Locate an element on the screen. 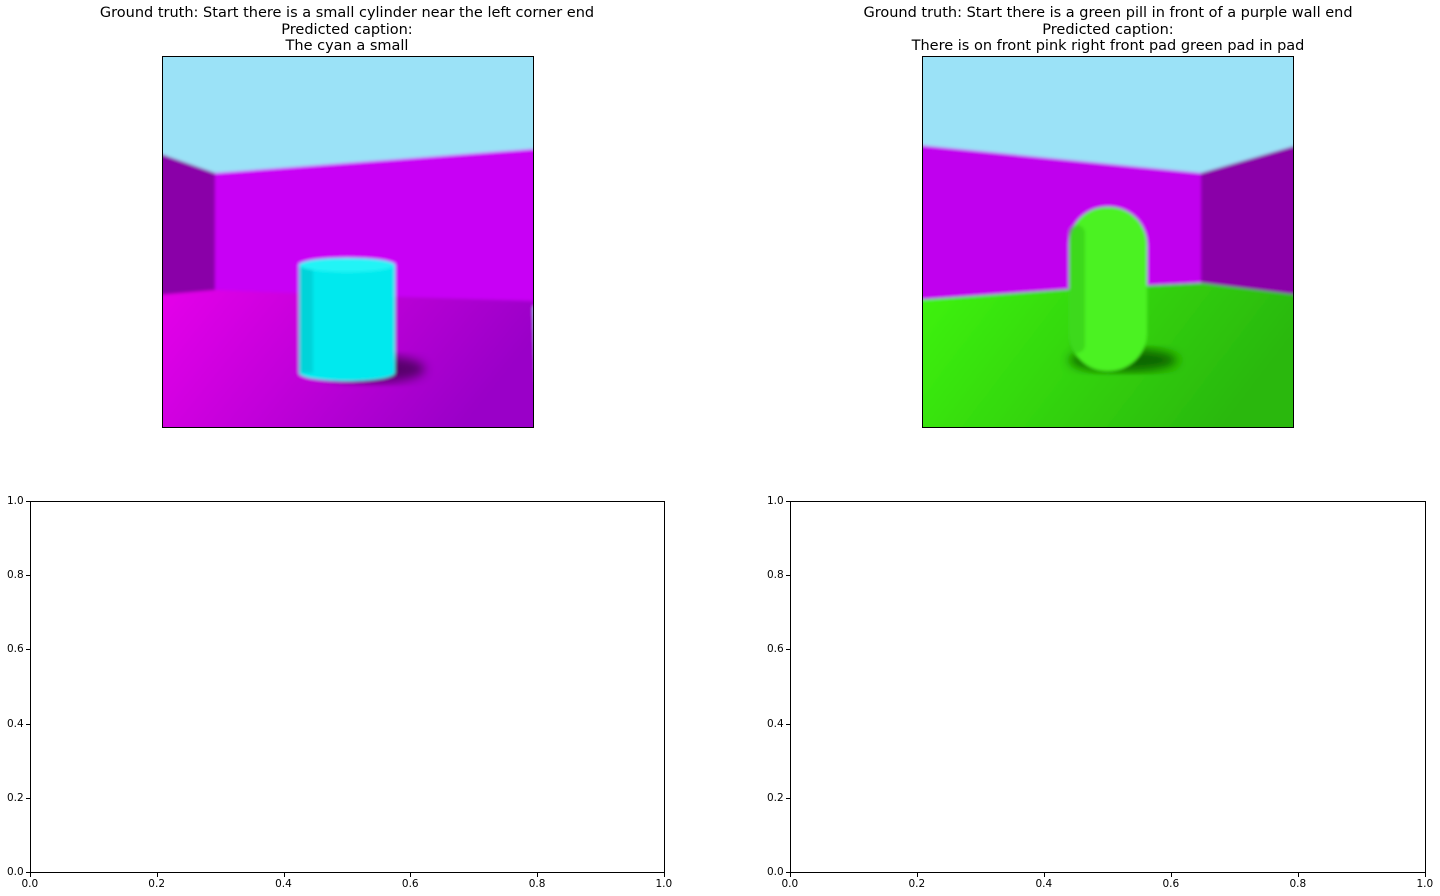  pill-body is located at coordinates (1108, 289).